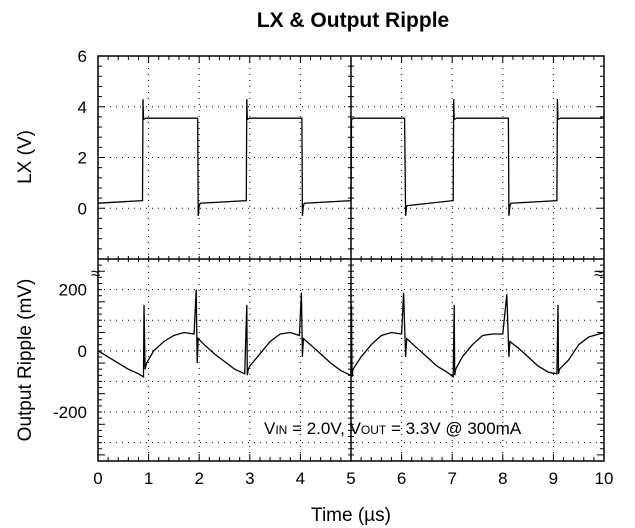 The image size is (635, 528). What do you see at coordinates (82, 56) in the screenshot?
I see `lx-y-tick-label: 6` at bounding box center [82, 56].